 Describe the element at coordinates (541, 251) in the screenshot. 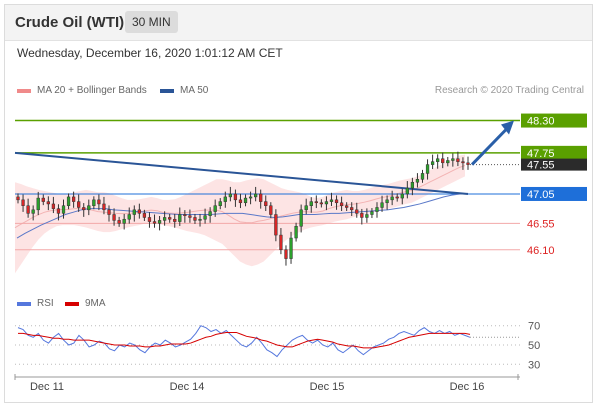

I see `level-label-46.10: 46.10` at that location.